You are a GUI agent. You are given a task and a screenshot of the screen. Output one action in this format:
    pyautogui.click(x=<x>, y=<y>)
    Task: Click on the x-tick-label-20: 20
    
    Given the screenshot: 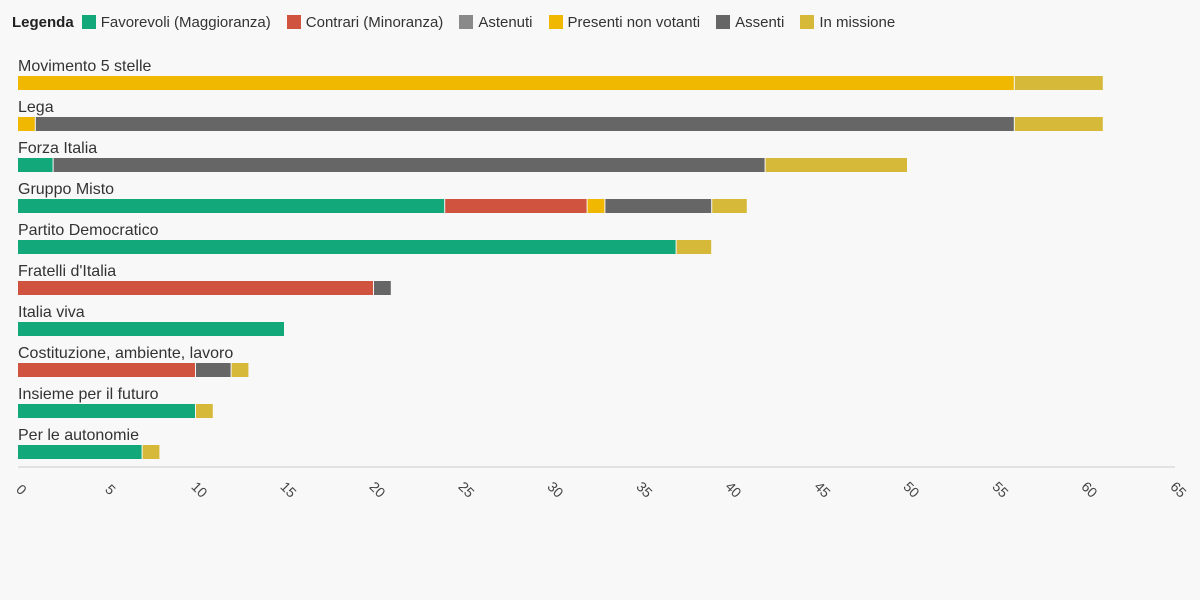 What is the action you would take?
    pyautogui.click(x=377, y=489)
    